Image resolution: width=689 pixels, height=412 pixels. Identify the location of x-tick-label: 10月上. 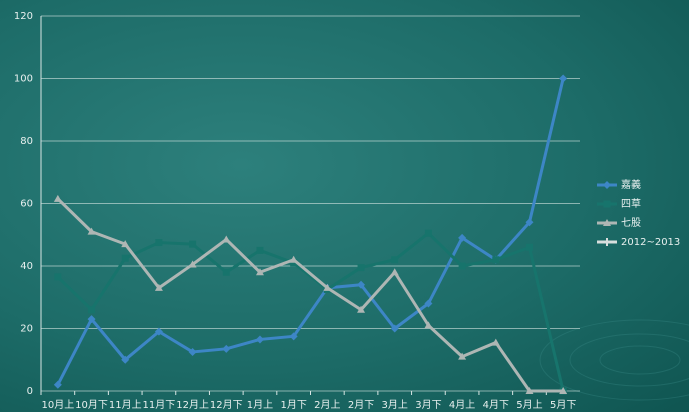
(57, 405).